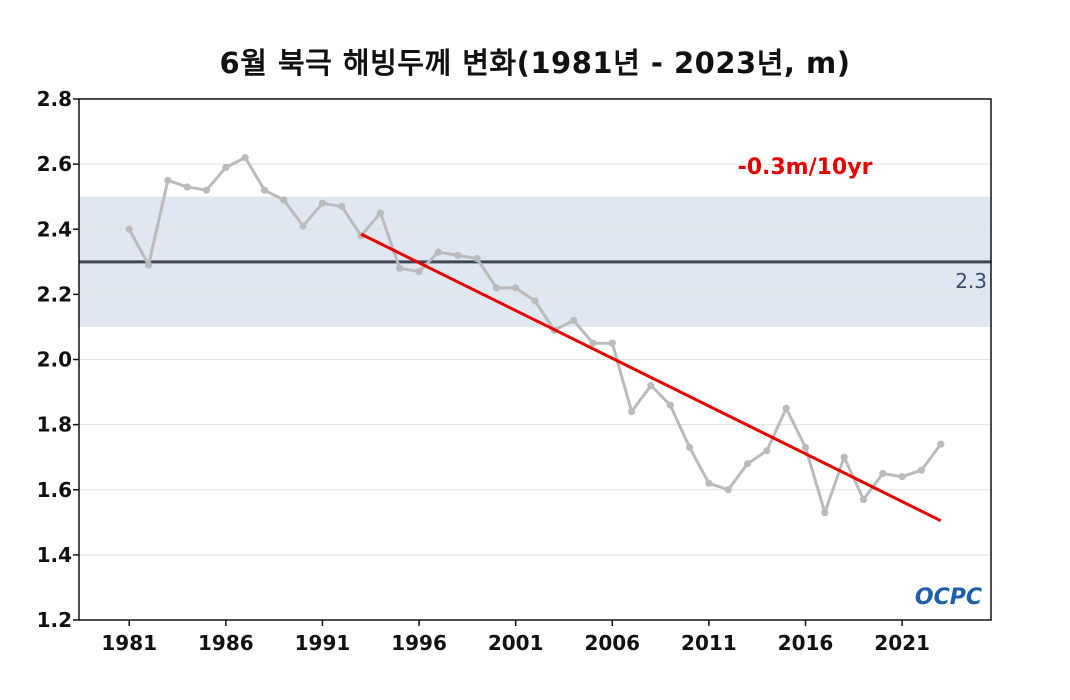  Describe the element at coordinates (516, 643) in the screenshot. I see `x-tick-label: 2001` at that location.